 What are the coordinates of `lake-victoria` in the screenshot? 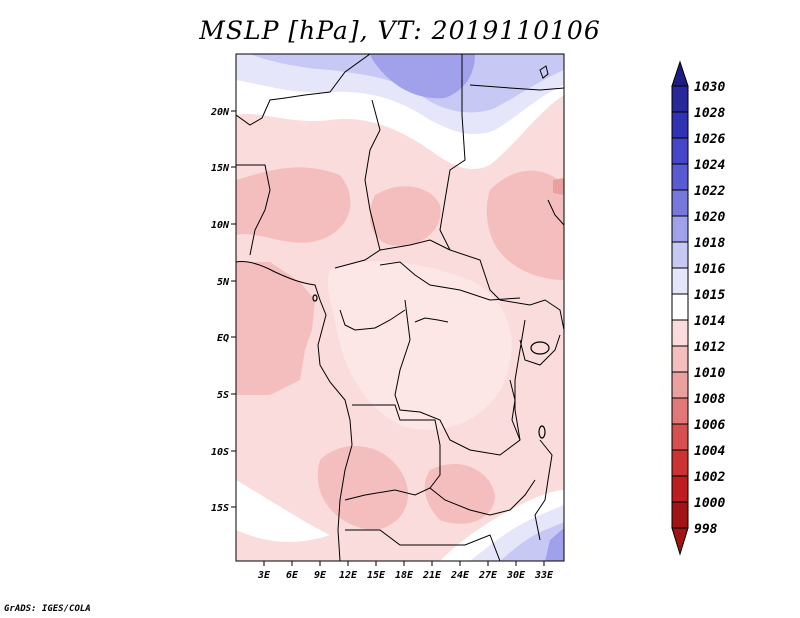 It's located at (540, 348).